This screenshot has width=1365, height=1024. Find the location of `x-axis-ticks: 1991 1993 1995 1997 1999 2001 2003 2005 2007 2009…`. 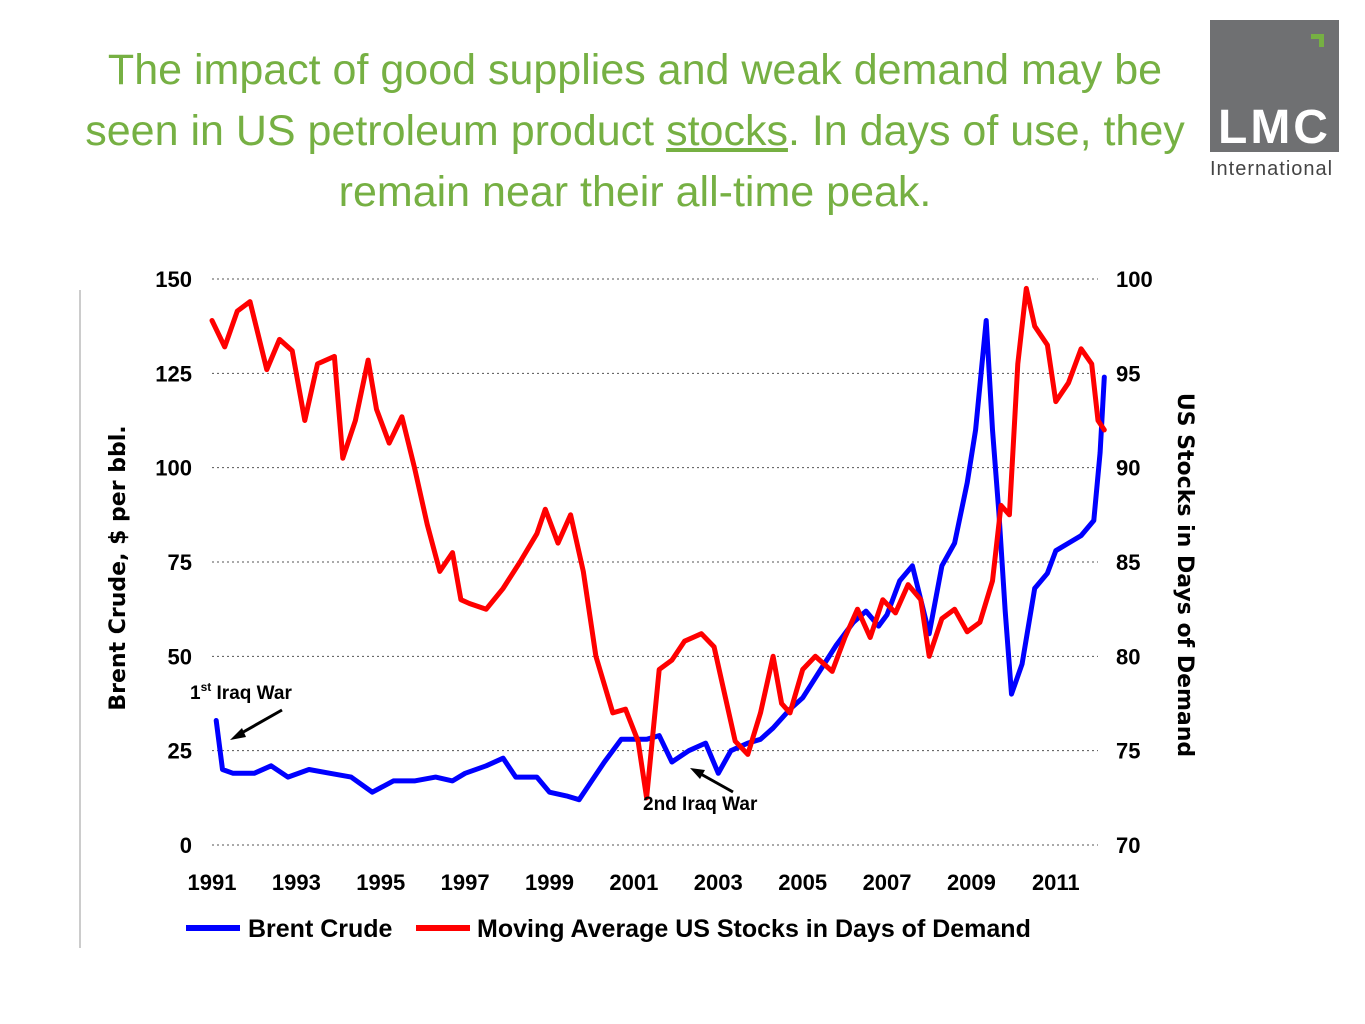

x-axis-ticks: 1991 1993 1995 1997 1999 2001 2003 2005 2007 2009… is located at coordinates (634, 882).